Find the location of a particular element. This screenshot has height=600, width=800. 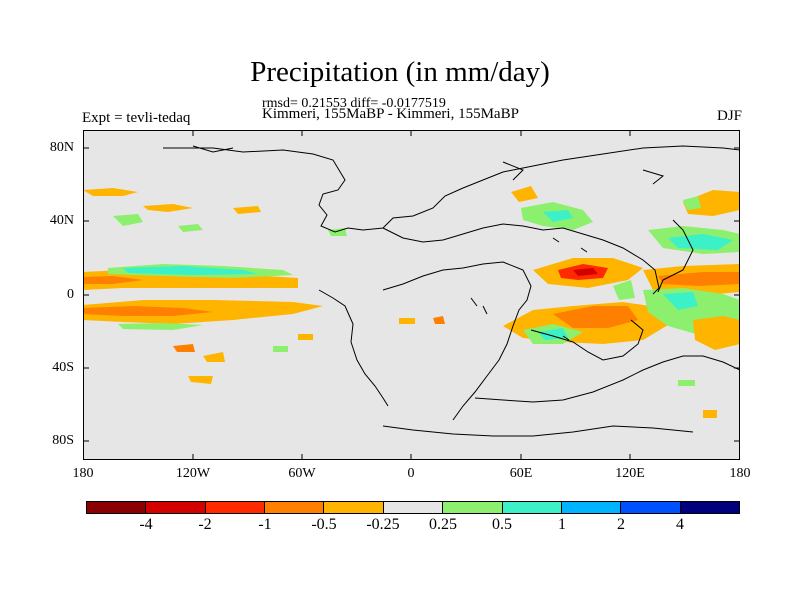

shading-indian-green is located at coordinates (686, 383).